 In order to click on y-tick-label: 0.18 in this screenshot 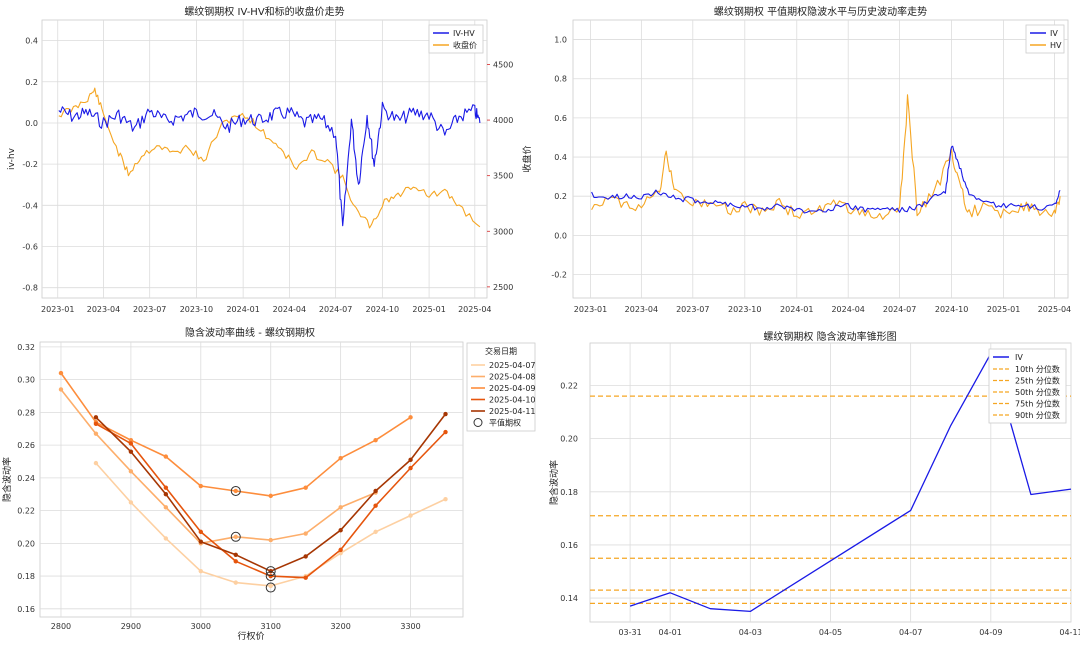, I will do `click(569, 492)`.